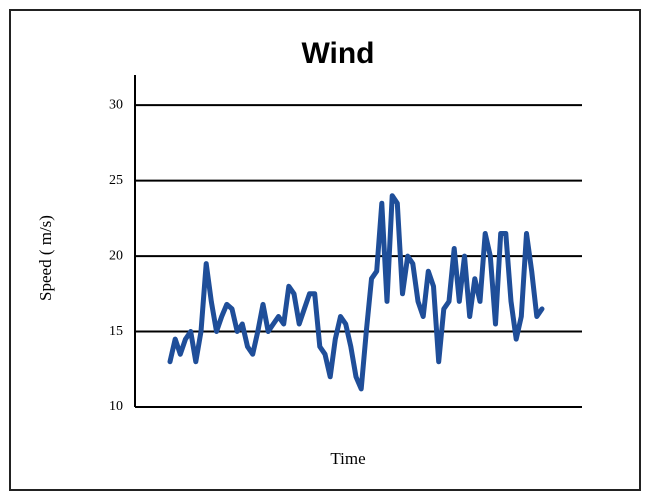 This screenshot has width=652, height=498. Describe the element at coordinates (347, 458) in the screenshot. I see `x-axis-label: Time` at that location.